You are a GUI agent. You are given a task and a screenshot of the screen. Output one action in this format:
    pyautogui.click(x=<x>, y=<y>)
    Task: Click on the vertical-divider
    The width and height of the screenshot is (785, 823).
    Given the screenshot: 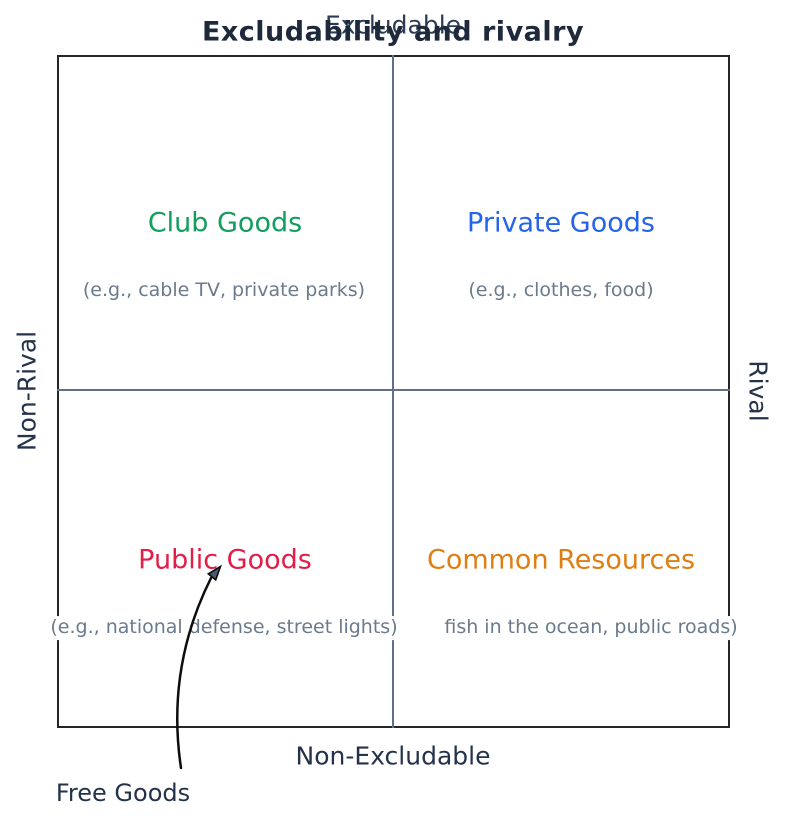 What is the action you would take?
    pyautogui.click(x=393, y=391)
    